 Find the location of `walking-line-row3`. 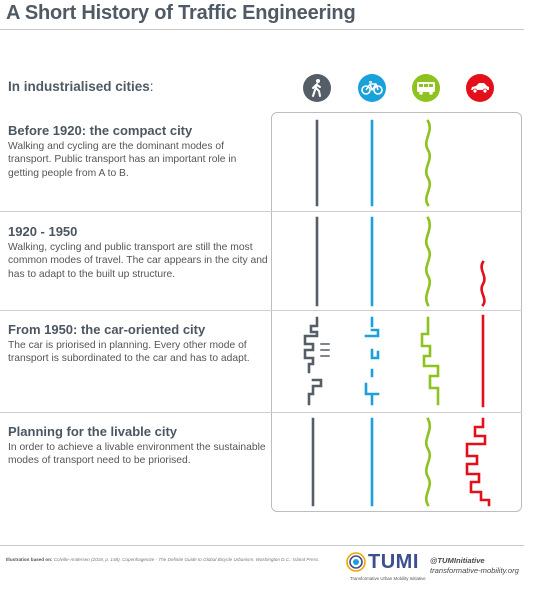

walking-line-row3 is located at coordinates (313, 361).